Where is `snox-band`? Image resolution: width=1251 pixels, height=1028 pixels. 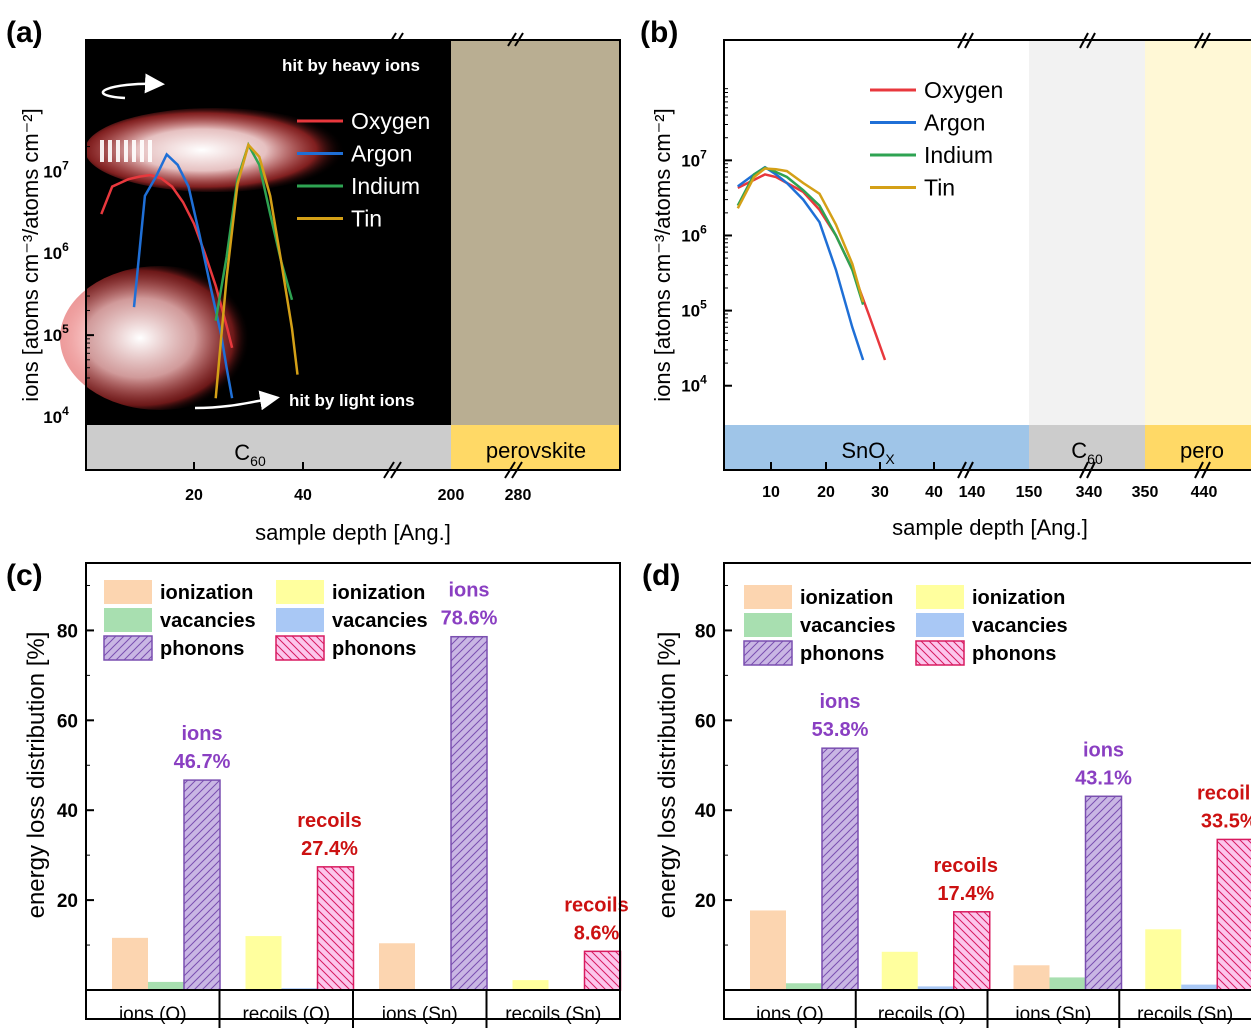 snox-band is located at coordinates (876, 447).